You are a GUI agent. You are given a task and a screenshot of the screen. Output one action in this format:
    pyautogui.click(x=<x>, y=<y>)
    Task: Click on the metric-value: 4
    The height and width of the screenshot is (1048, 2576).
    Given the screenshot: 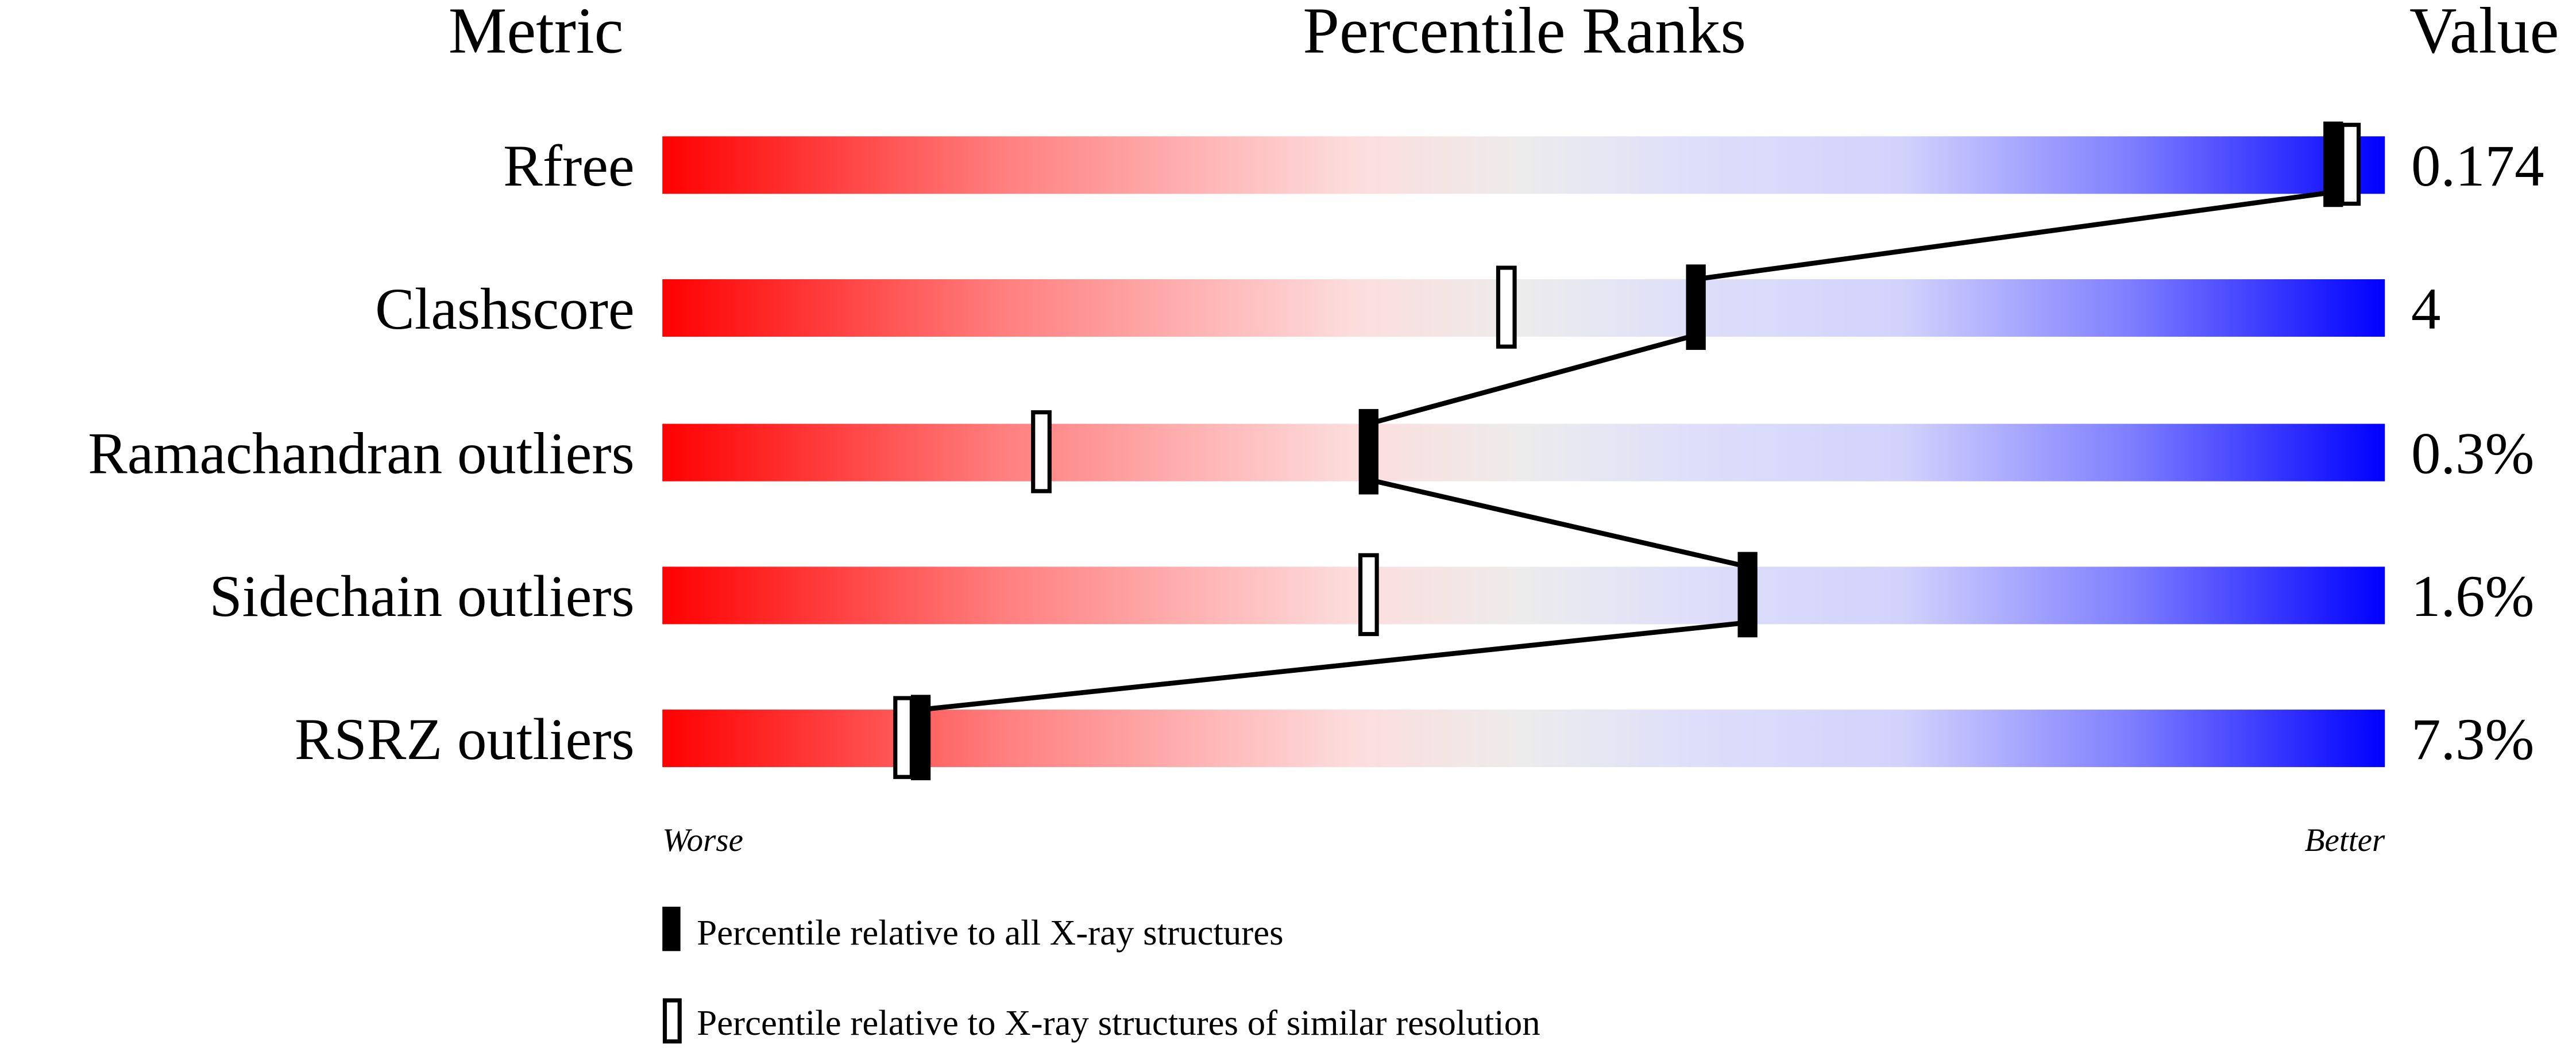 What is the action you would take?
    pyautogui.click(x=2425, y=309)
    